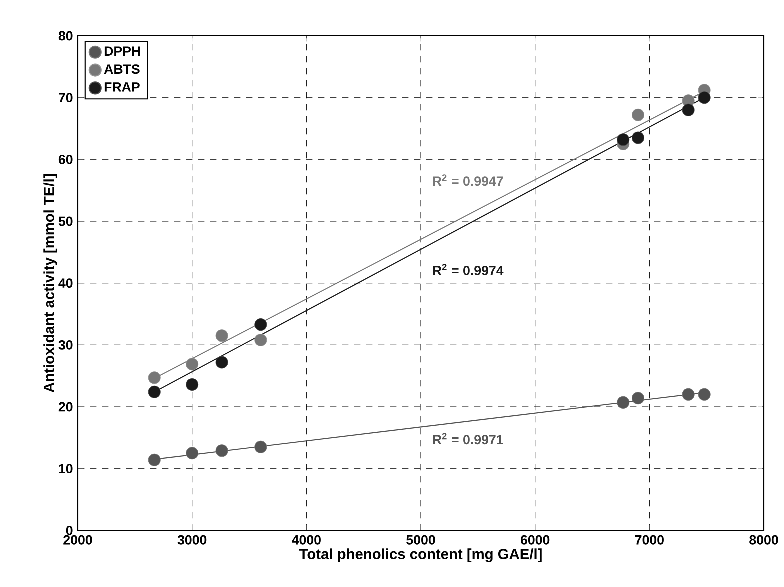 The width and height of the screenshot is (784, 587). I want to click on x-tick-label: 5000, so click(421, 540).